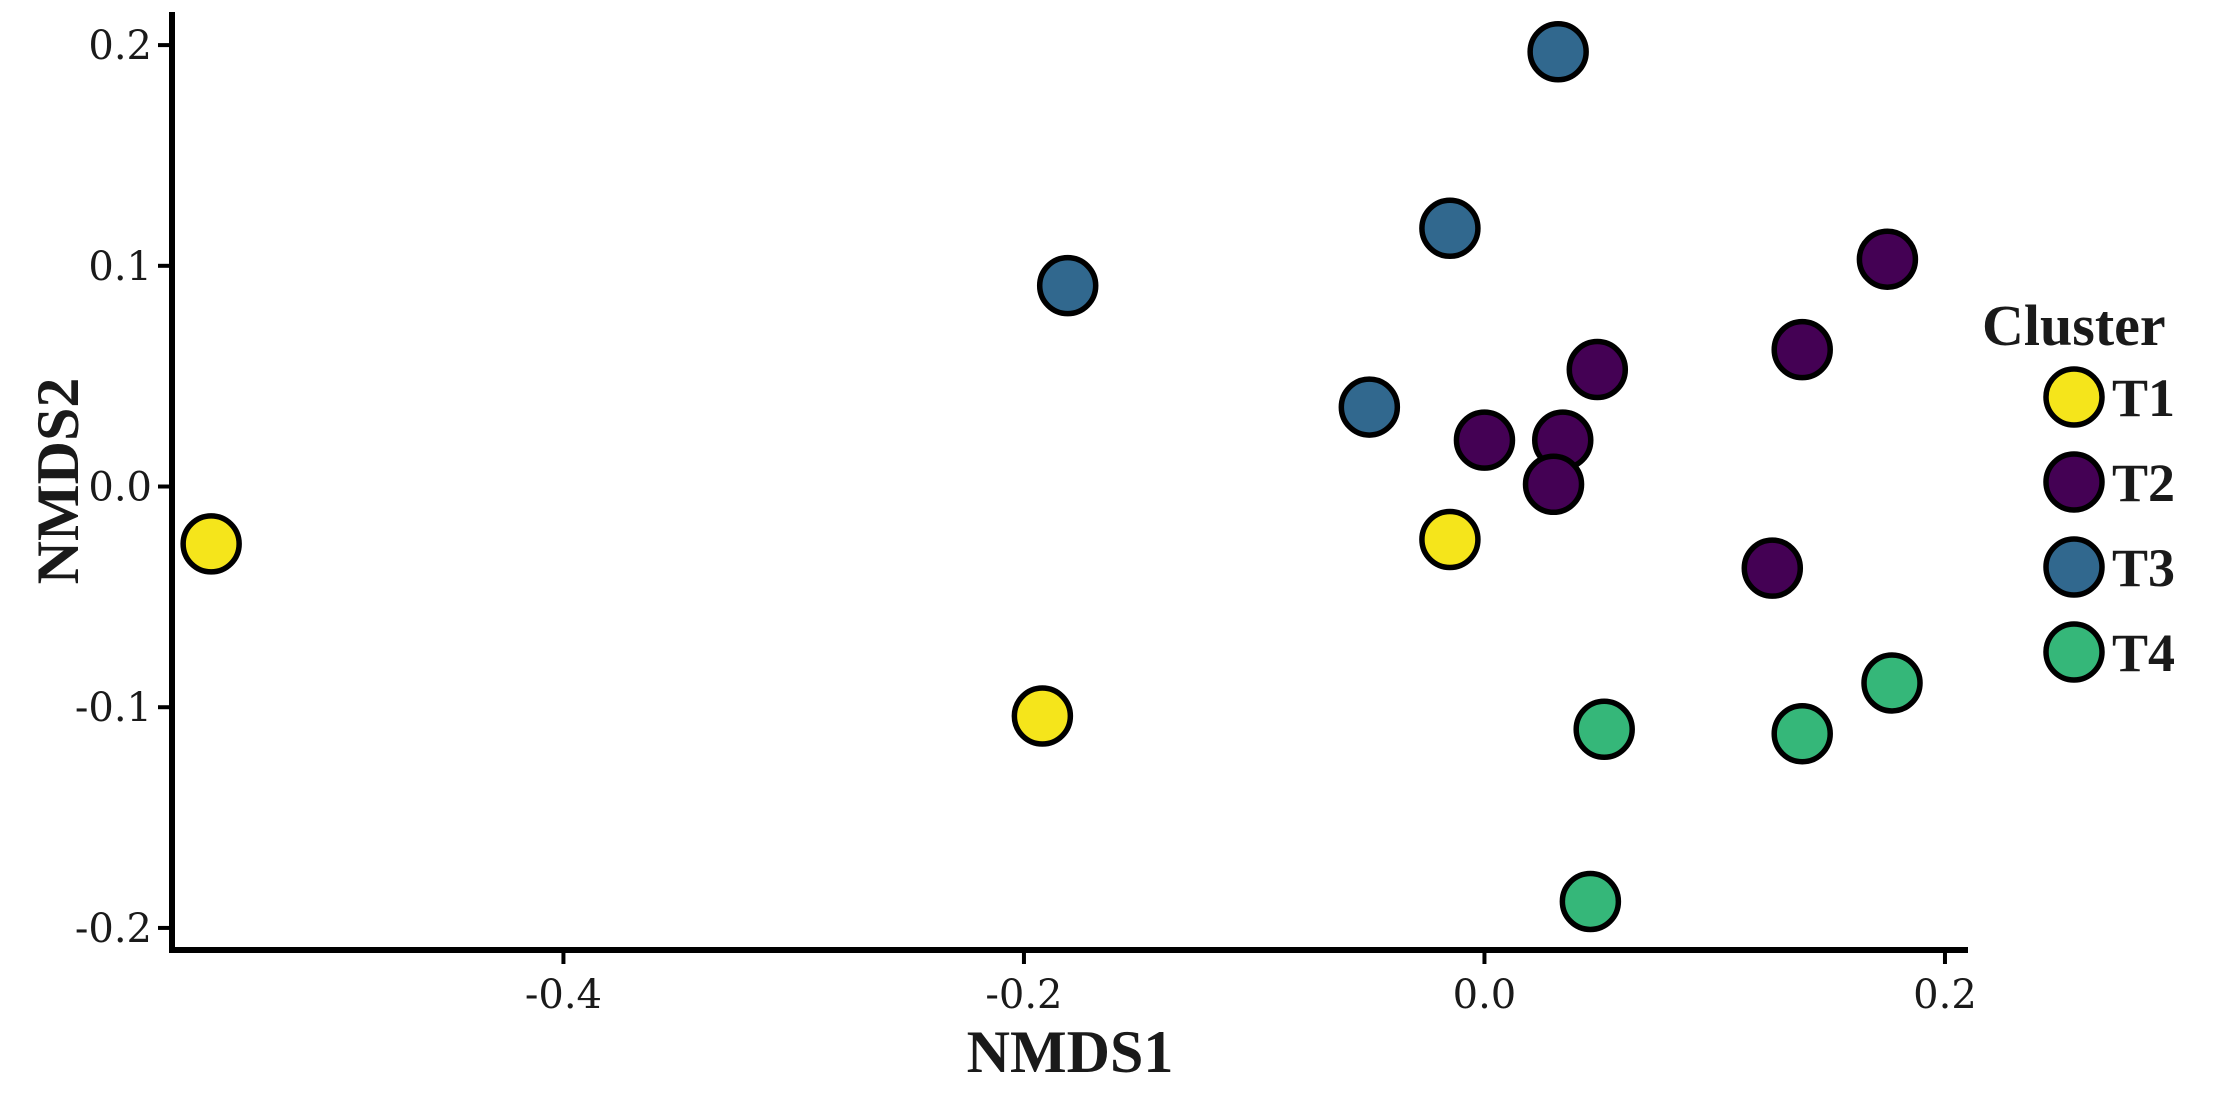  What do you see at coordinates (113, 929) in the screenshot?
I see `y-tick-label: -0.2` at bounding box center [113, 929].